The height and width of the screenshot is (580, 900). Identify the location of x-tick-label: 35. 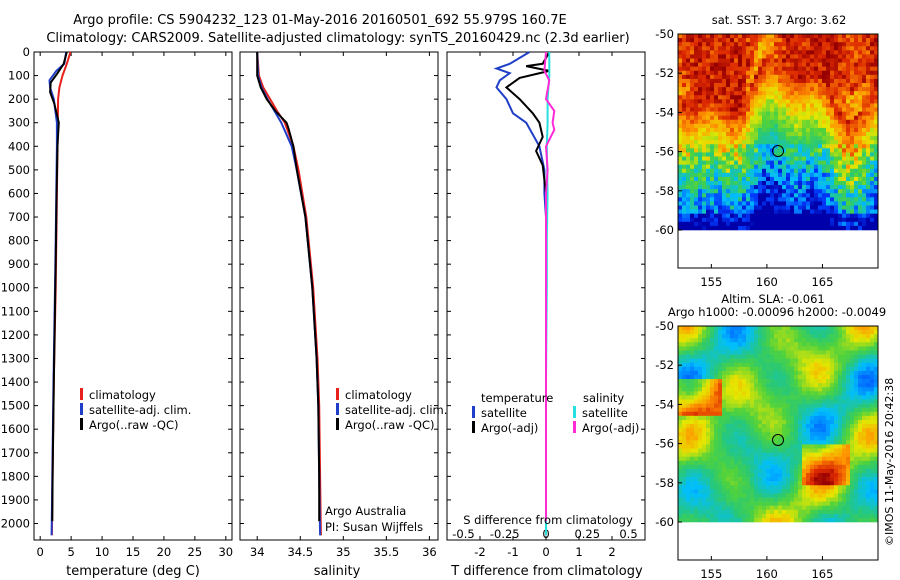
(343, 552).